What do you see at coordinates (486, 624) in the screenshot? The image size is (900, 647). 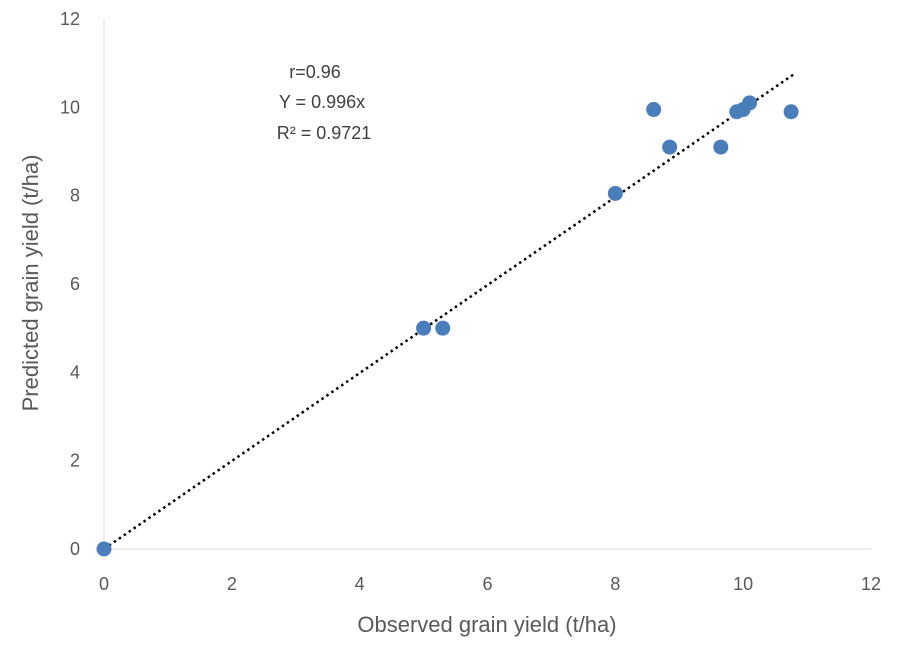 I see `x-axis-title: Observed grain yield (t/ha)` at bounding box center [486, 624].